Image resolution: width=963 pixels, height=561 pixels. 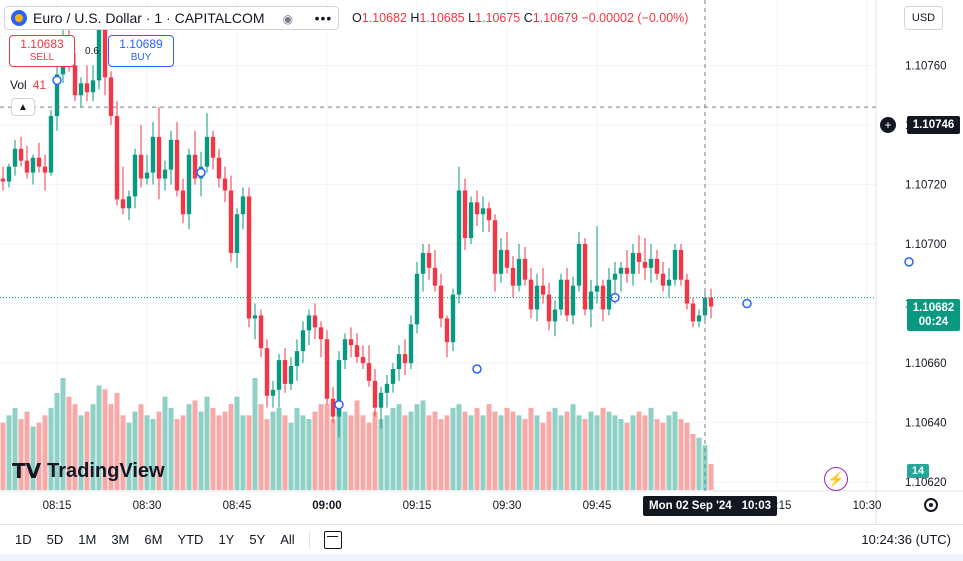 I want to click on price-tick-label: 1.10640, so click(x=926, y=424).